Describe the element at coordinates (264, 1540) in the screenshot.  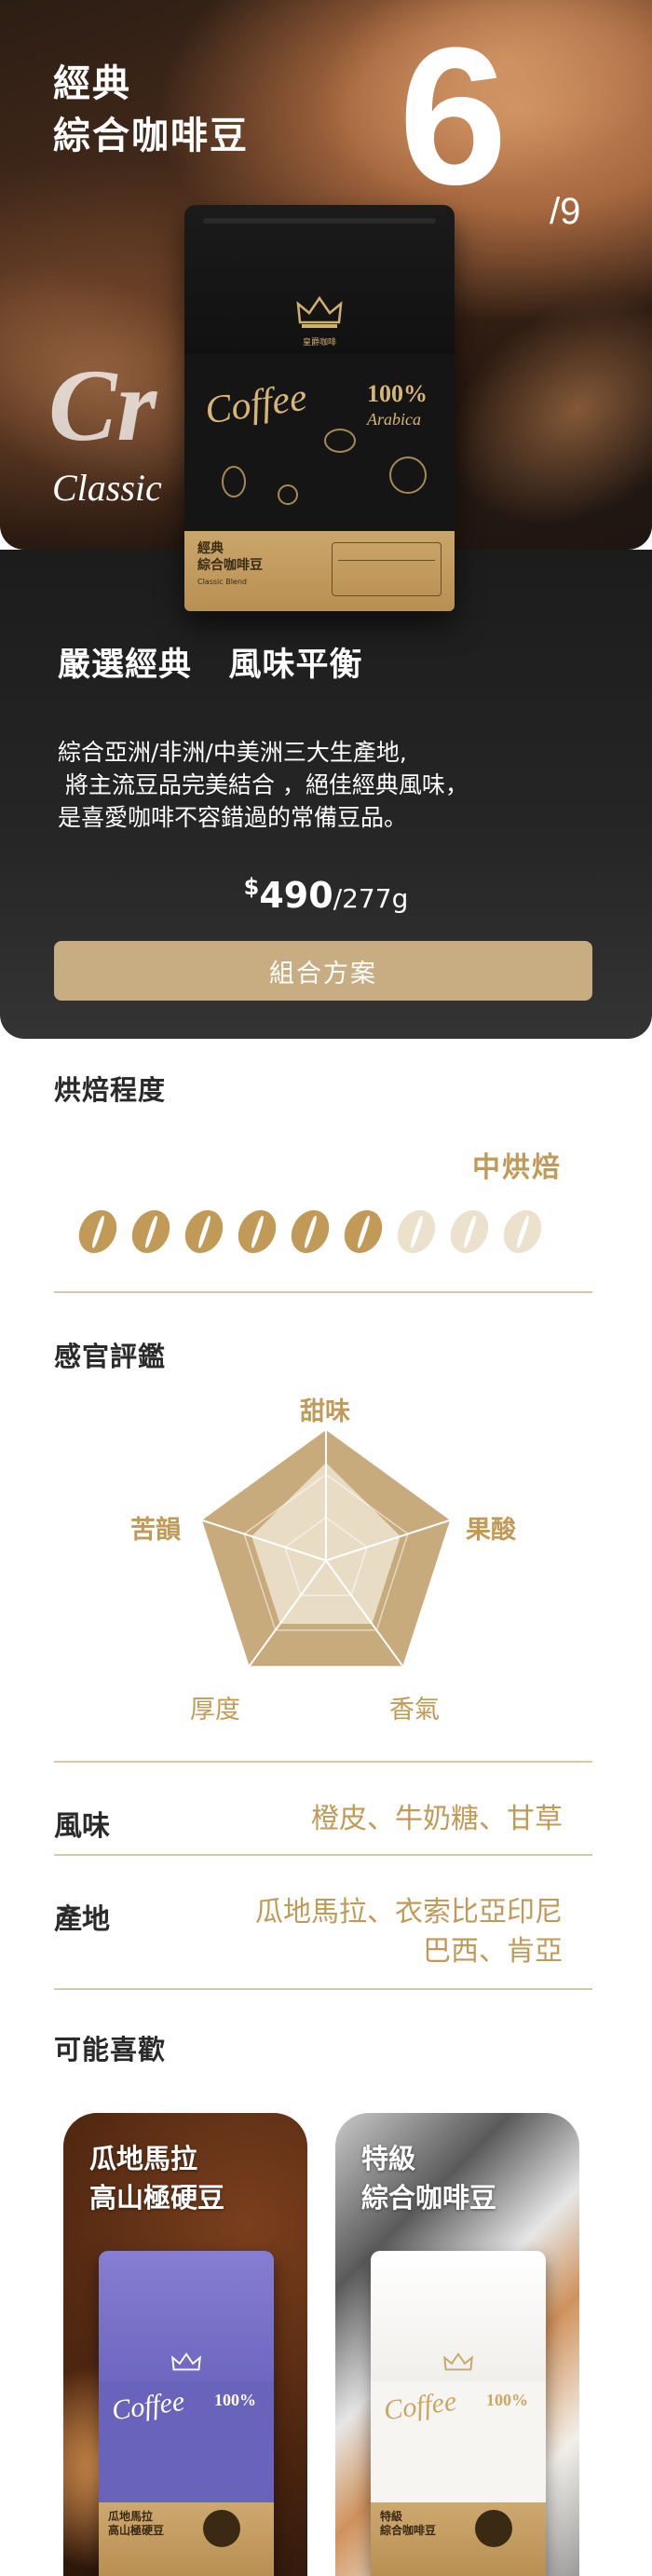
I see `radar-axis-finish` at that location.